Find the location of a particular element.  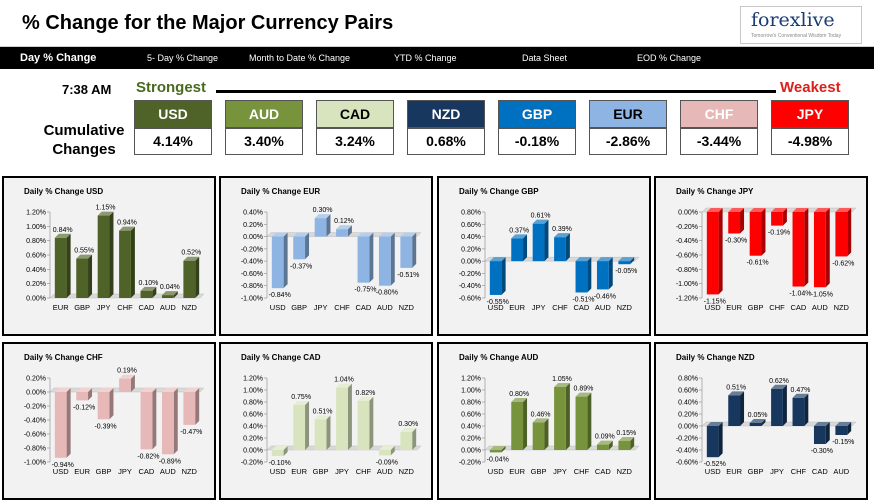

data-label: 0.55% is located at coordinates (84, 251).